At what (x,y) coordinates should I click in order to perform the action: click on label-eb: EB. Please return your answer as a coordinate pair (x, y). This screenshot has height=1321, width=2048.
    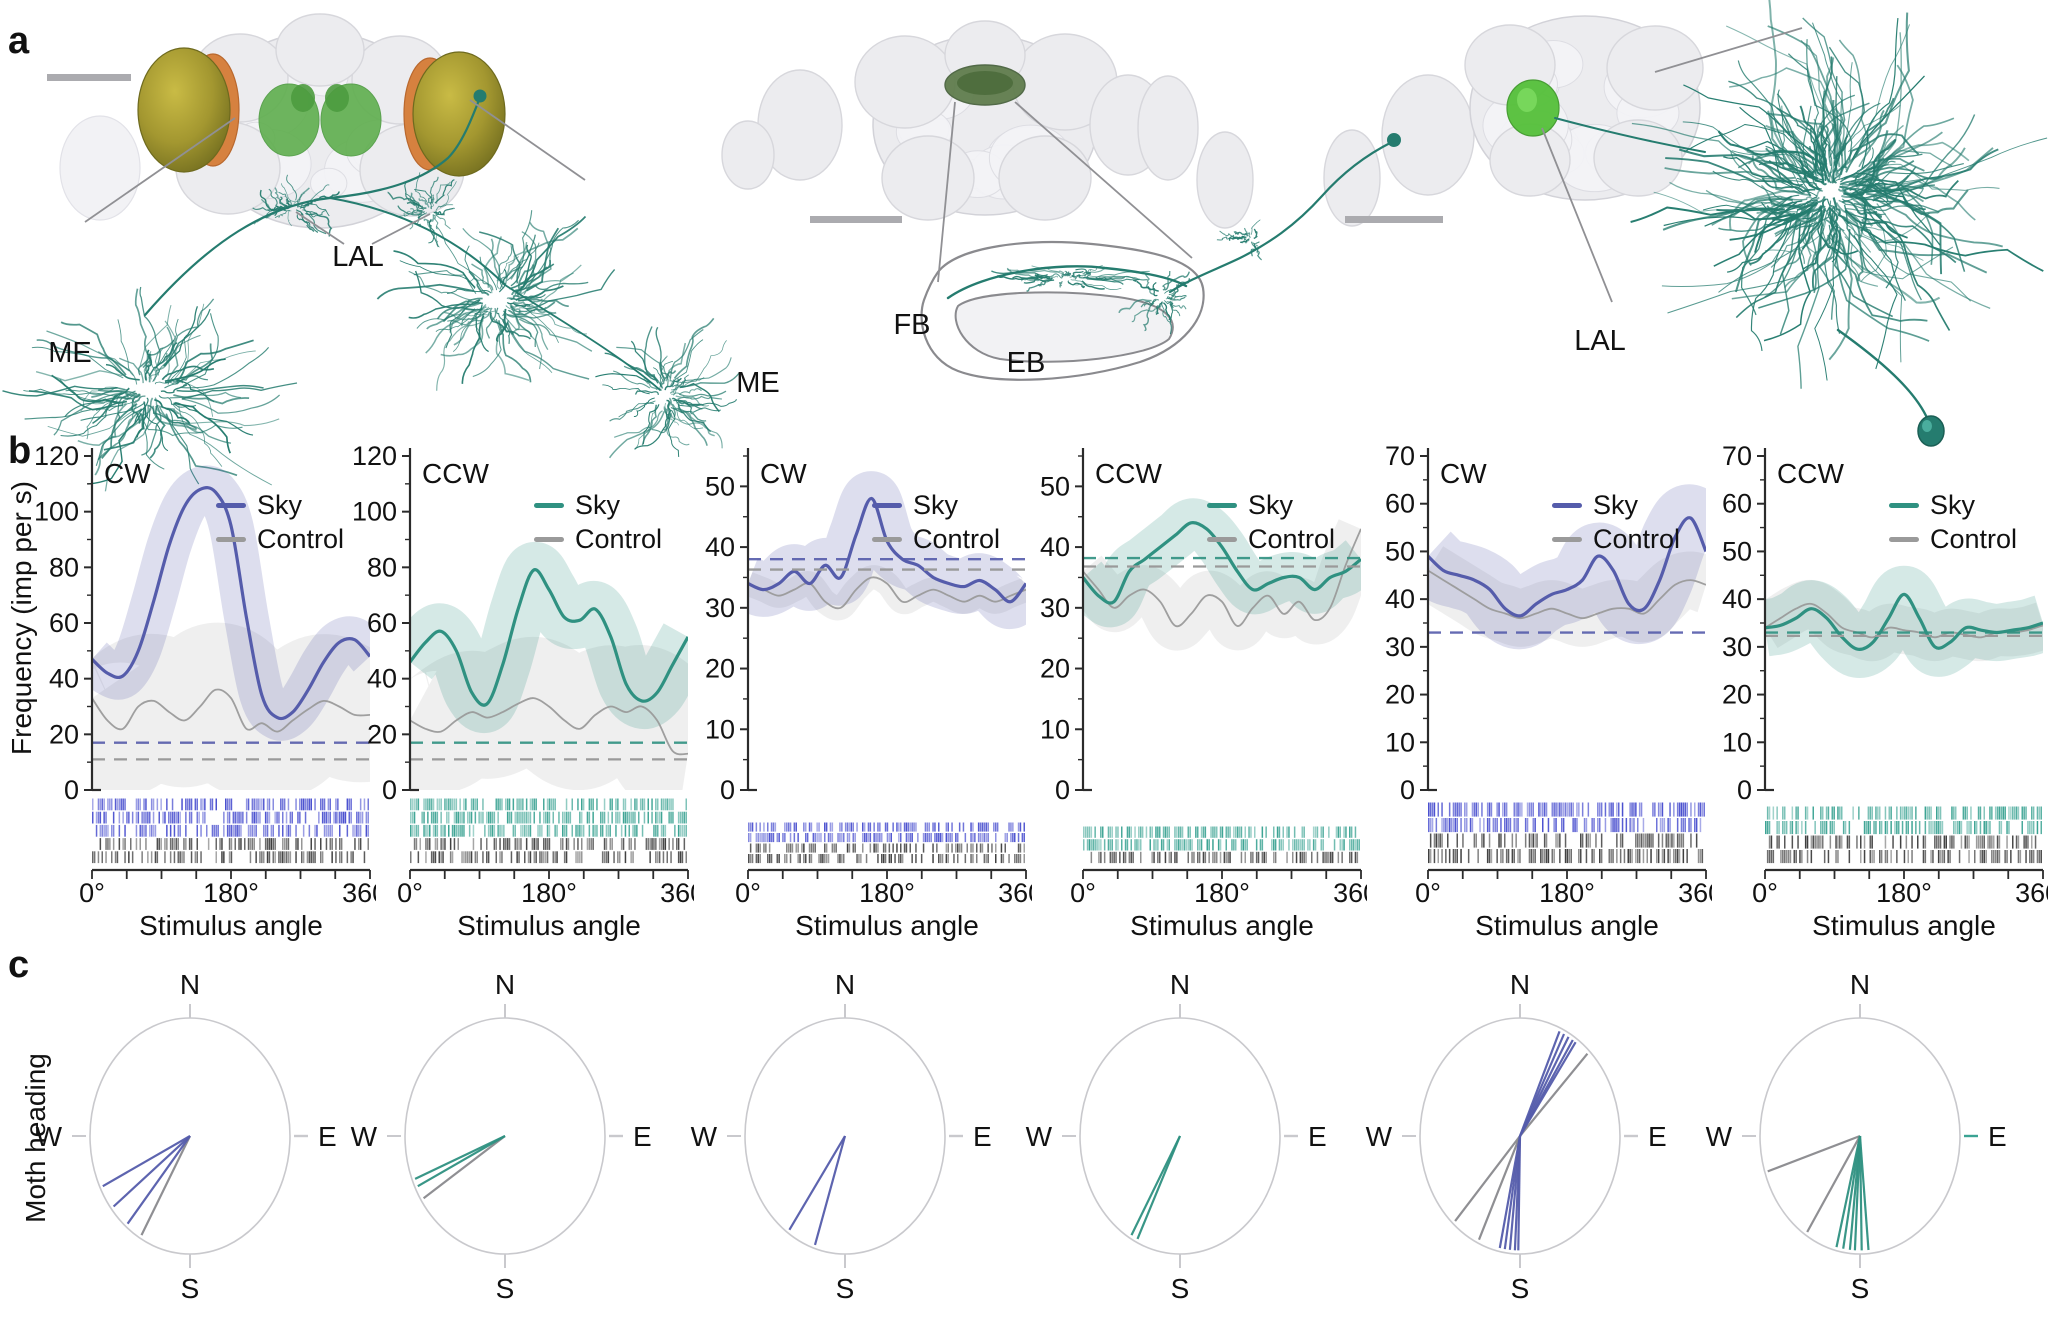
    Looking at the image, I should click on (1026, 363).